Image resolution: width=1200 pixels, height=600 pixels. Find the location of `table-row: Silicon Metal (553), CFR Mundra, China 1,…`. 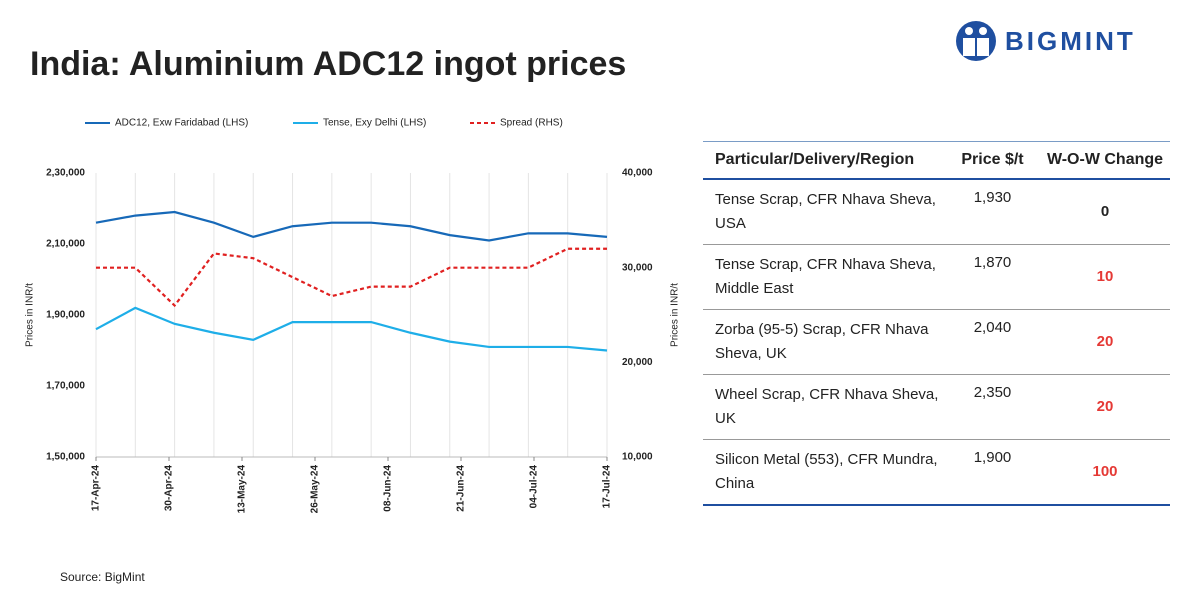

table-row: Silicon Metal (553), CFR Mundra, China 1,… is located at coordinates (936, 472).